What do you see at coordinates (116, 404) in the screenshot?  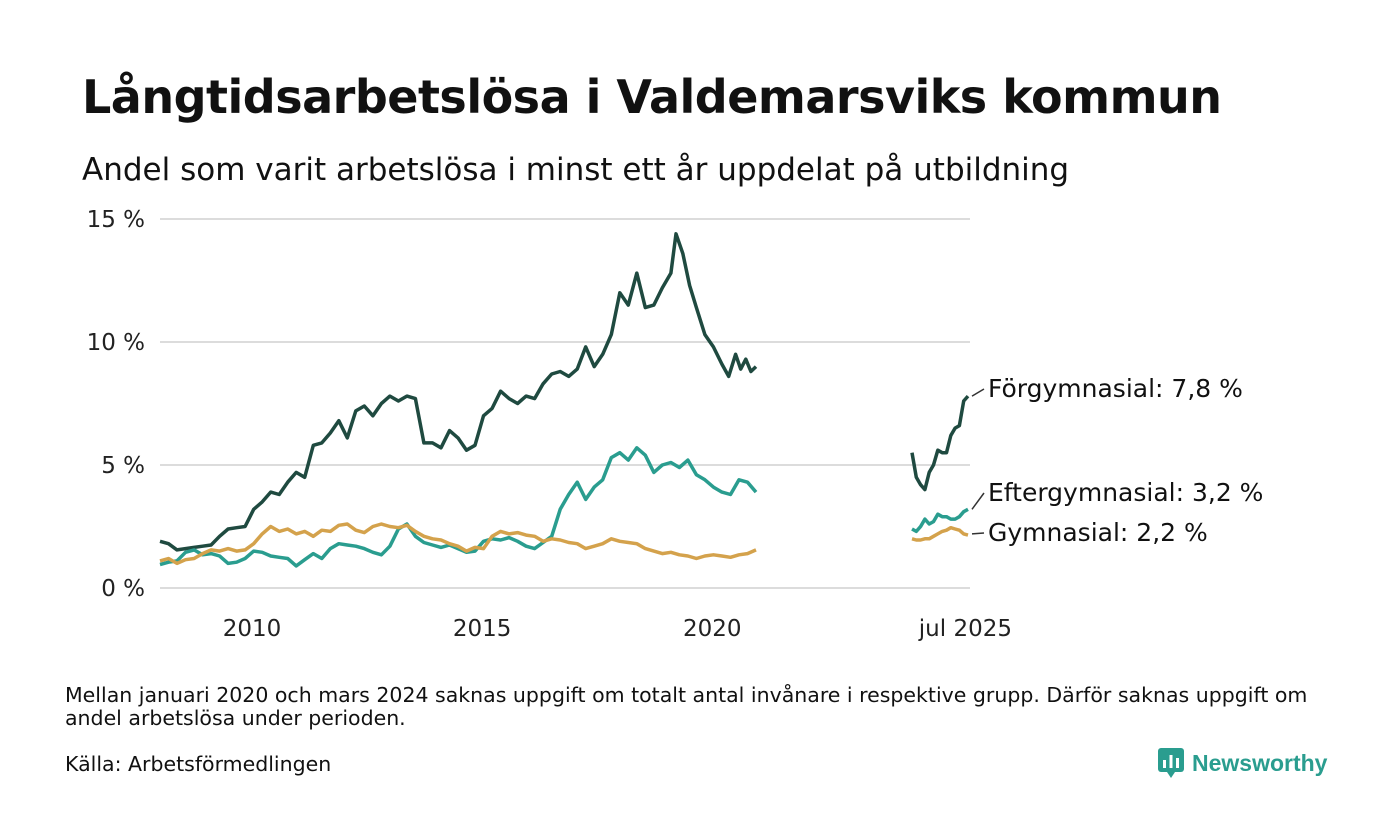 I see `y-axis-ticks: 0 % 5 % 10 % 15 %` at bounding box center [116, 404].